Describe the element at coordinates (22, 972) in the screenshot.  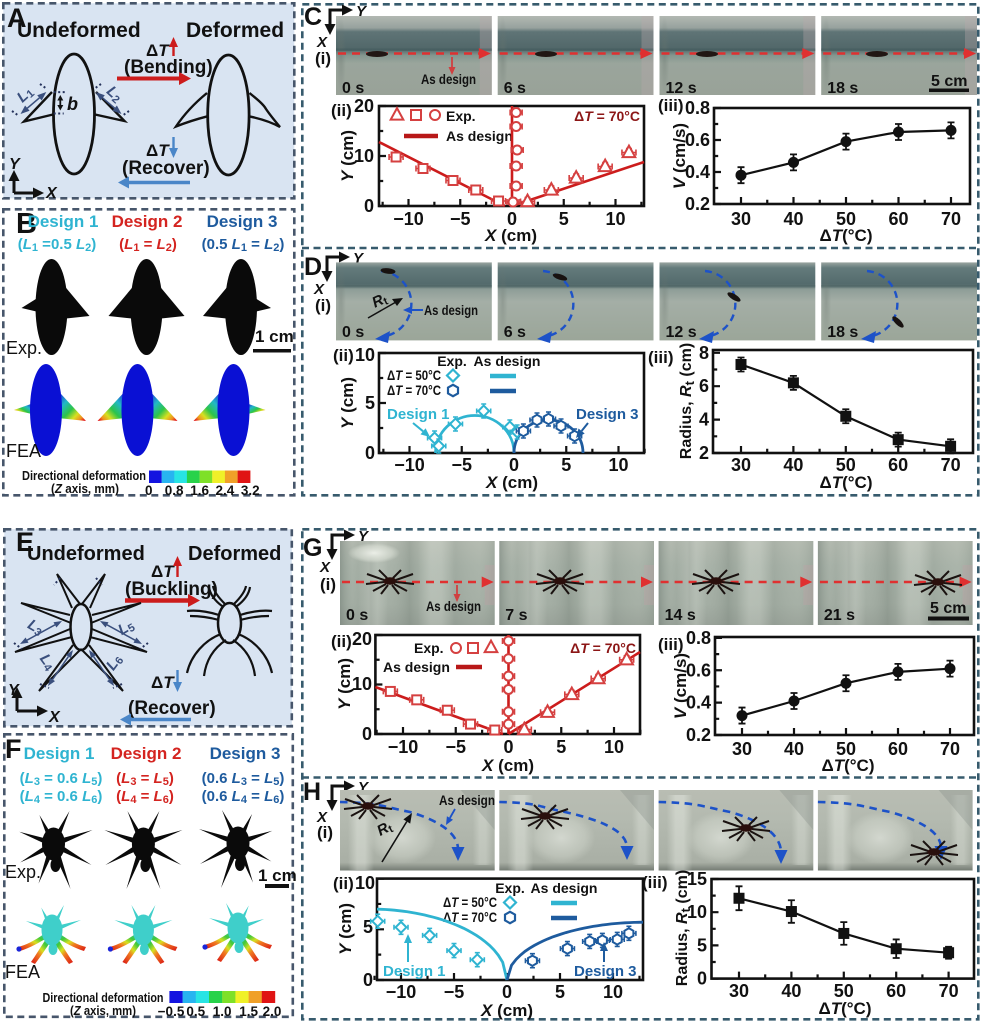
I see `svg-text: FEA` at that location.